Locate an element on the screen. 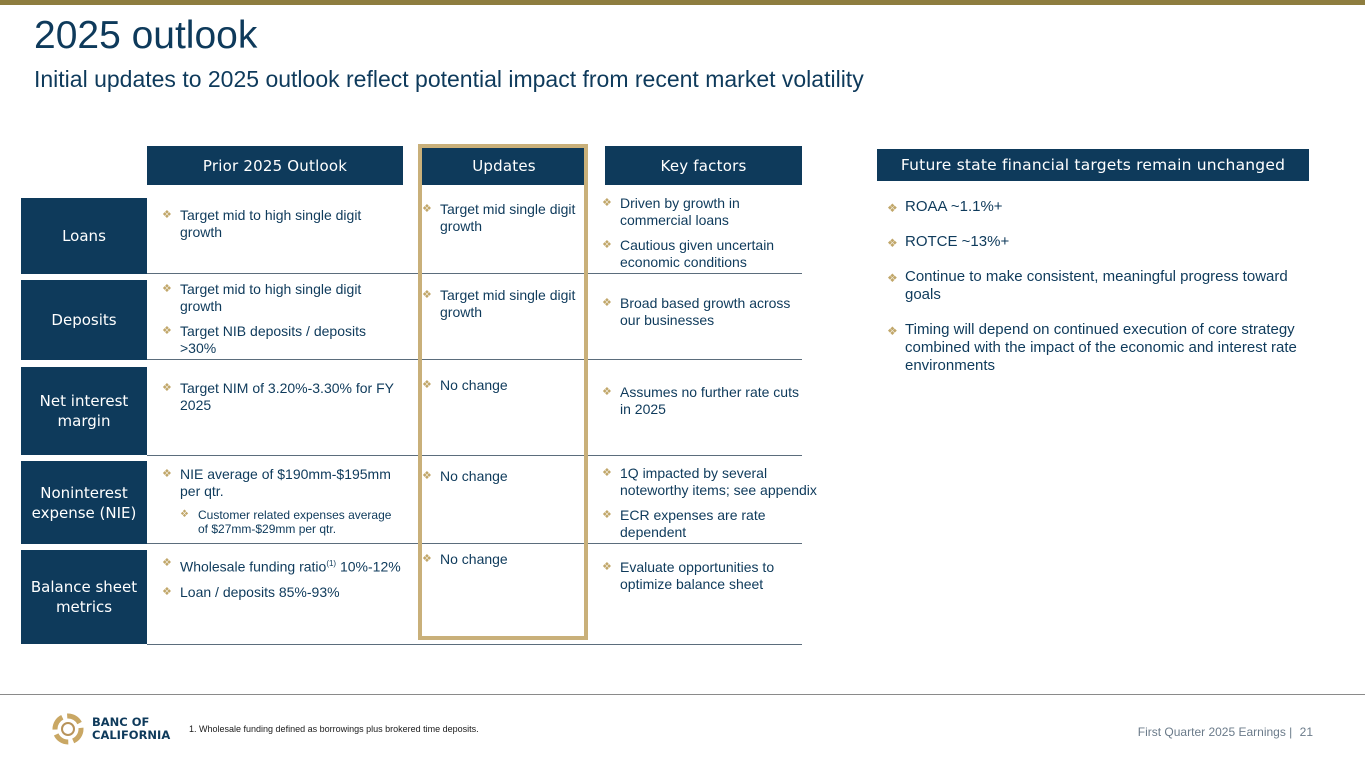  list-item: Driven by growth in commercial loans is located at coordinates (704, 212).